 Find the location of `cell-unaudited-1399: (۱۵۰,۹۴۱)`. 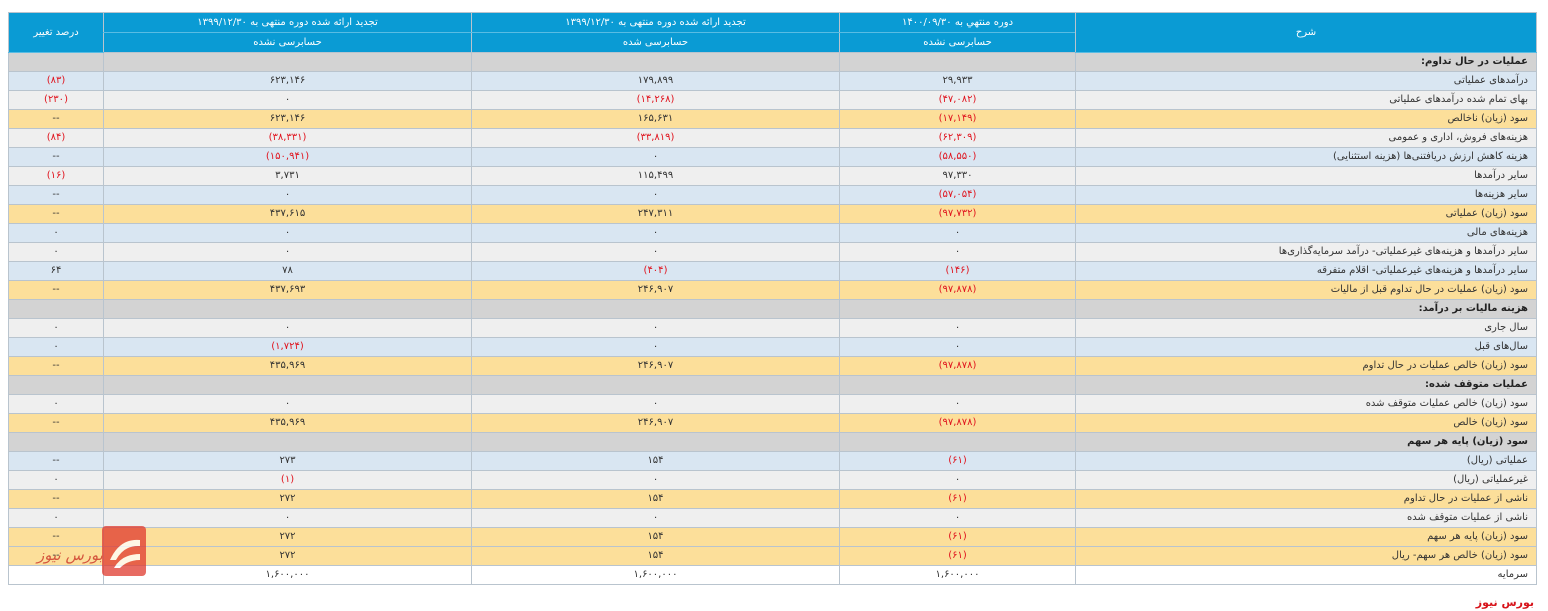

cell-unaudited-1399: (۱۵۰,۹۴۱) is located at coordinates (287, 157).